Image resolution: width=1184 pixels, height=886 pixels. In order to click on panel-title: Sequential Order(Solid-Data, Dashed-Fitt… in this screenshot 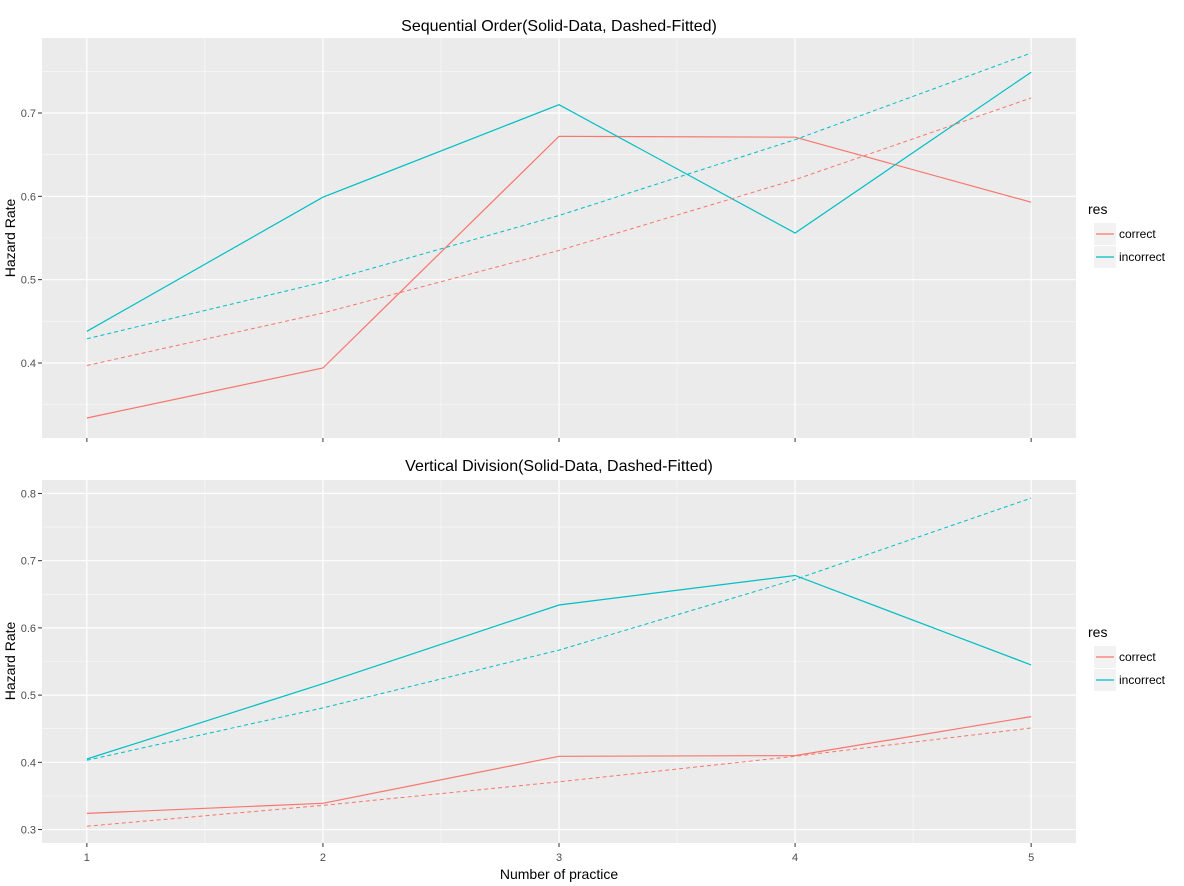, I will do `click(559, 26)`.